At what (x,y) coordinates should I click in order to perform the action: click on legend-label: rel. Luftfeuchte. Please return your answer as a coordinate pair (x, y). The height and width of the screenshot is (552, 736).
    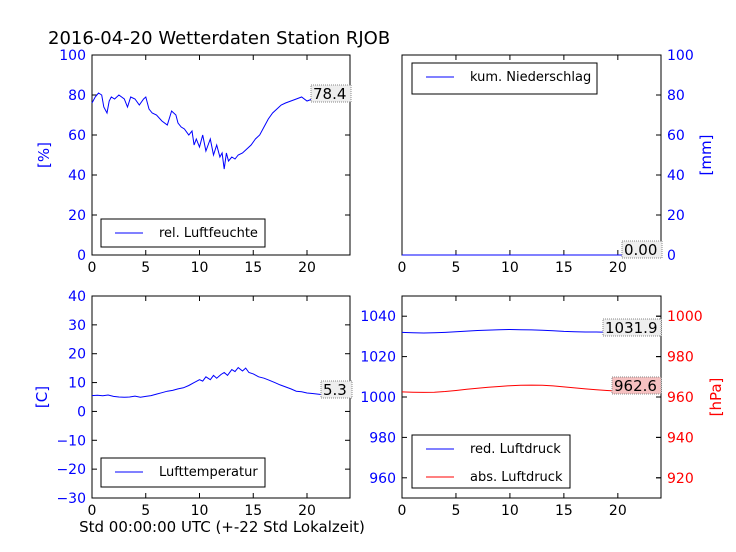
    Looking at the image, I should click on (208, 233).